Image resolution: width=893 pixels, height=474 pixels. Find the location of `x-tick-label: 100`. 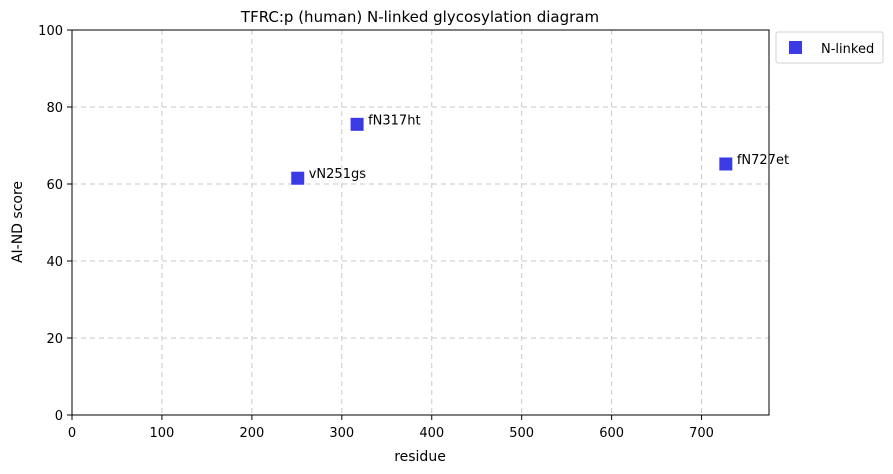

x-tick-label: 100 is located at coordinates (162, 433).